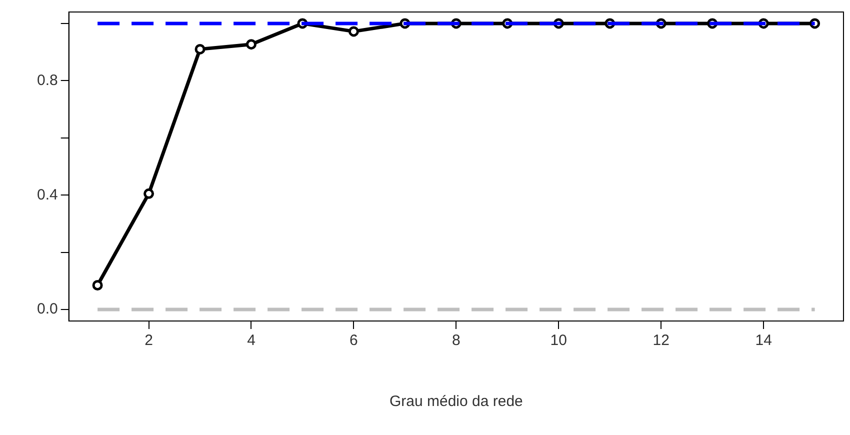 This screenshot has width=850, height=435. What do you see at coordinates (47, 80) in the screenshot?
I see `y-tick-label: 0.8` at bounding box center [47, 80].